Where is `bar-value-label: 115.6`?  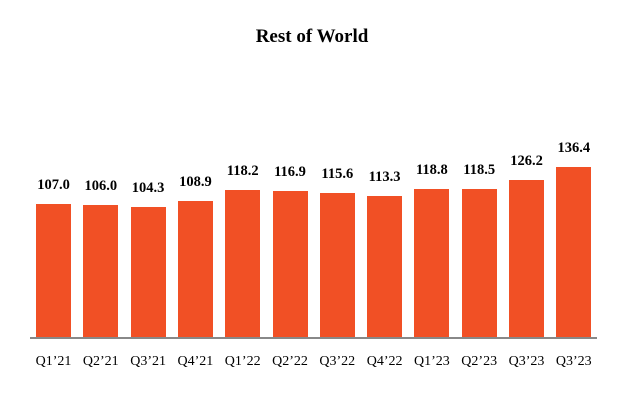 bar-value-label: 115.6 is located at coordinates (337, 174).